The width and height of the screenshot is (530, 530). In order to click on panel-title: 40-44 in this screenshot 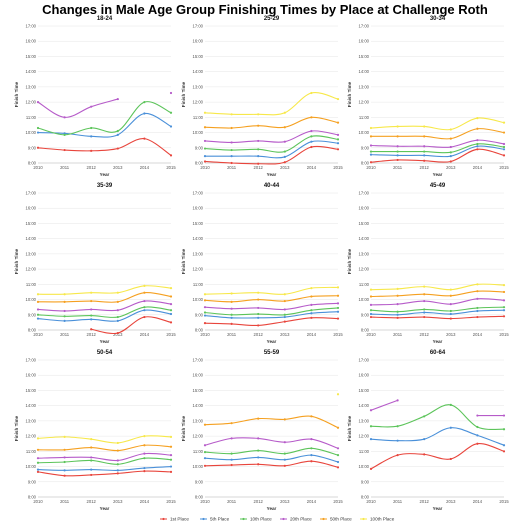, I will do `click(272, 186)`.